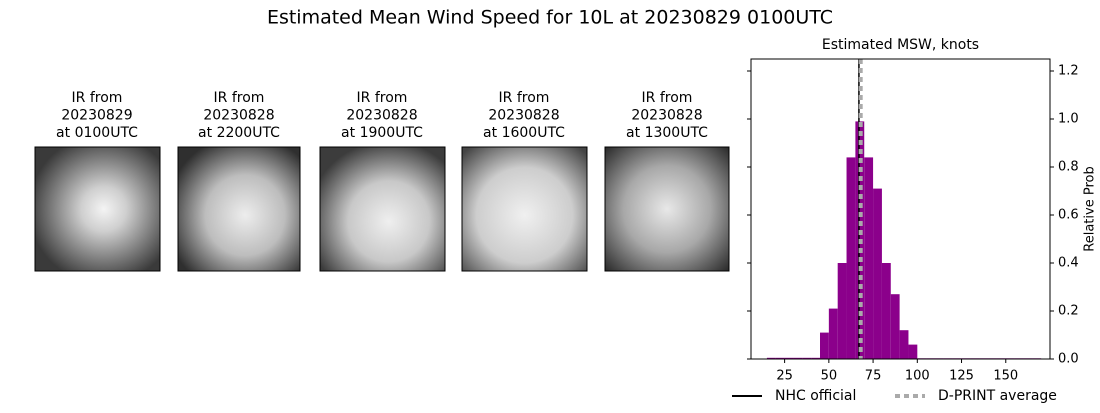  What do you see at coordinates (1090, 208) in the screenshot?
I see `y-axis-label: Relative Prob` at bounding box center [1090, 208].